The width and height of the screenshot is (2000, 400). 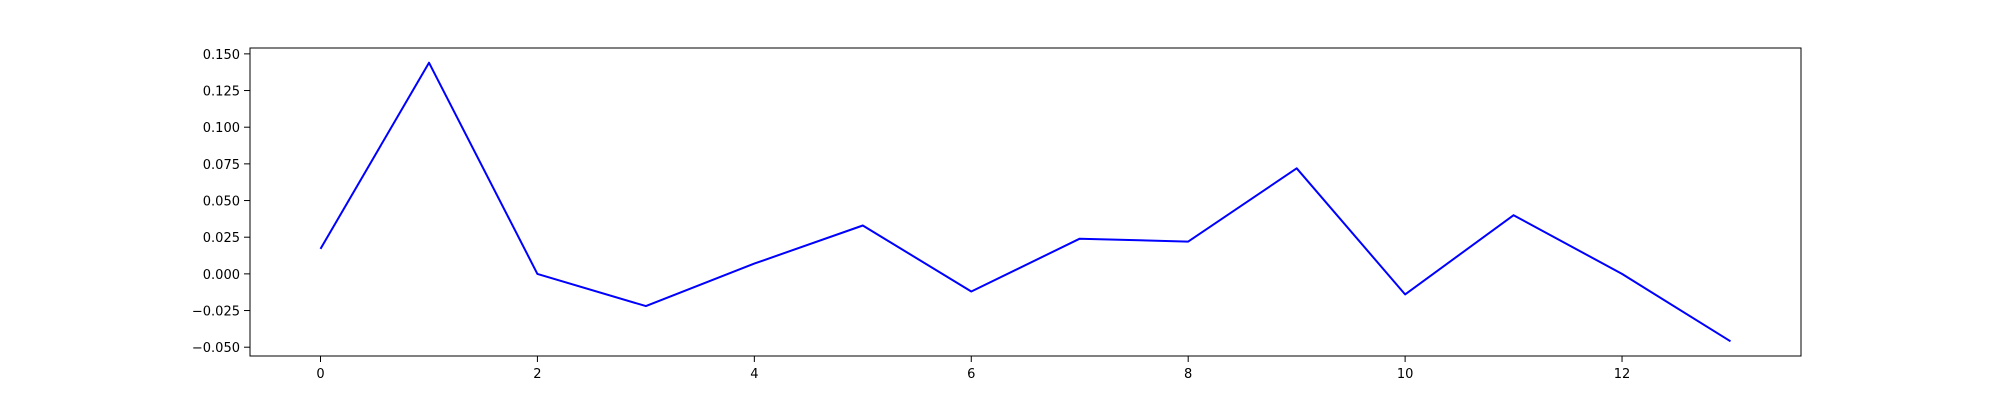 What do you see at coordinates (754, 374) in the screenshot?
I see `x-tick-label: 4` at bounding box center [754, 374].